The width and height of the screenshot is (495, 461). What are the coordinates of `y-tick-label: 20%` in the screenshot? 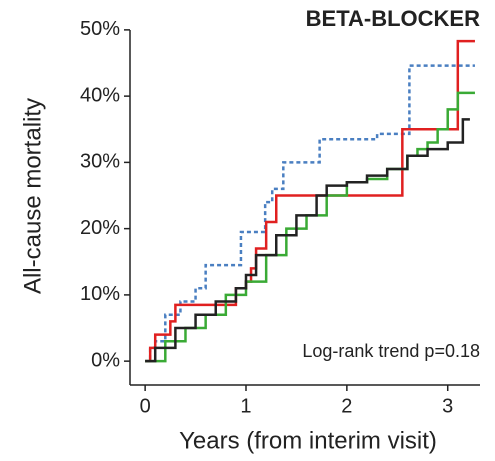 It's located at (100, 228).